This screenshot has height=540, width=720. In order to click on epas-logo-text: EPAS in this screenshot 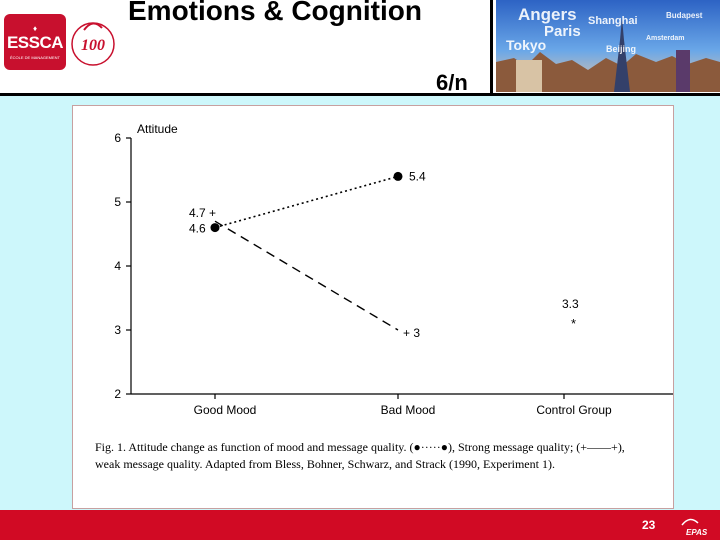, I will do `click(697, 532)`.